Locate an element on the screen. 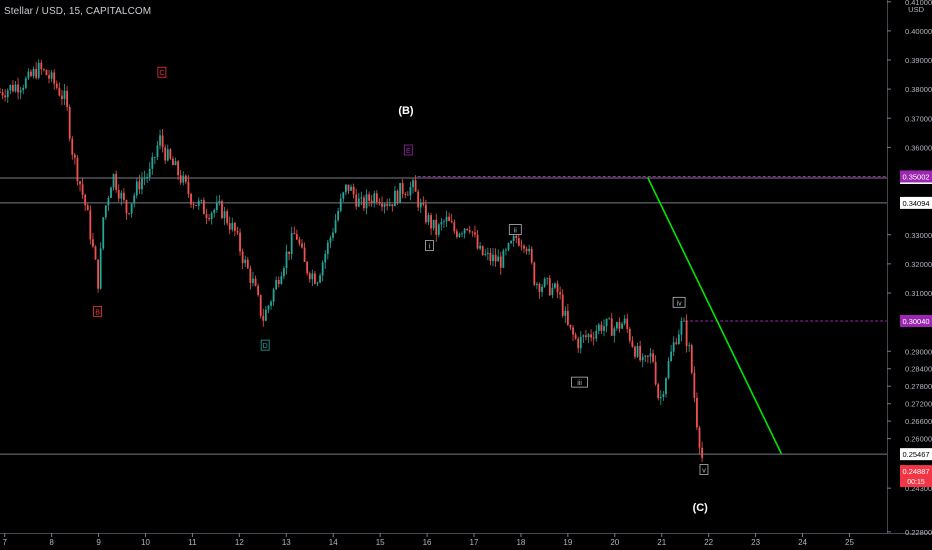  trendline-segment is located at coordinates (714, 316).